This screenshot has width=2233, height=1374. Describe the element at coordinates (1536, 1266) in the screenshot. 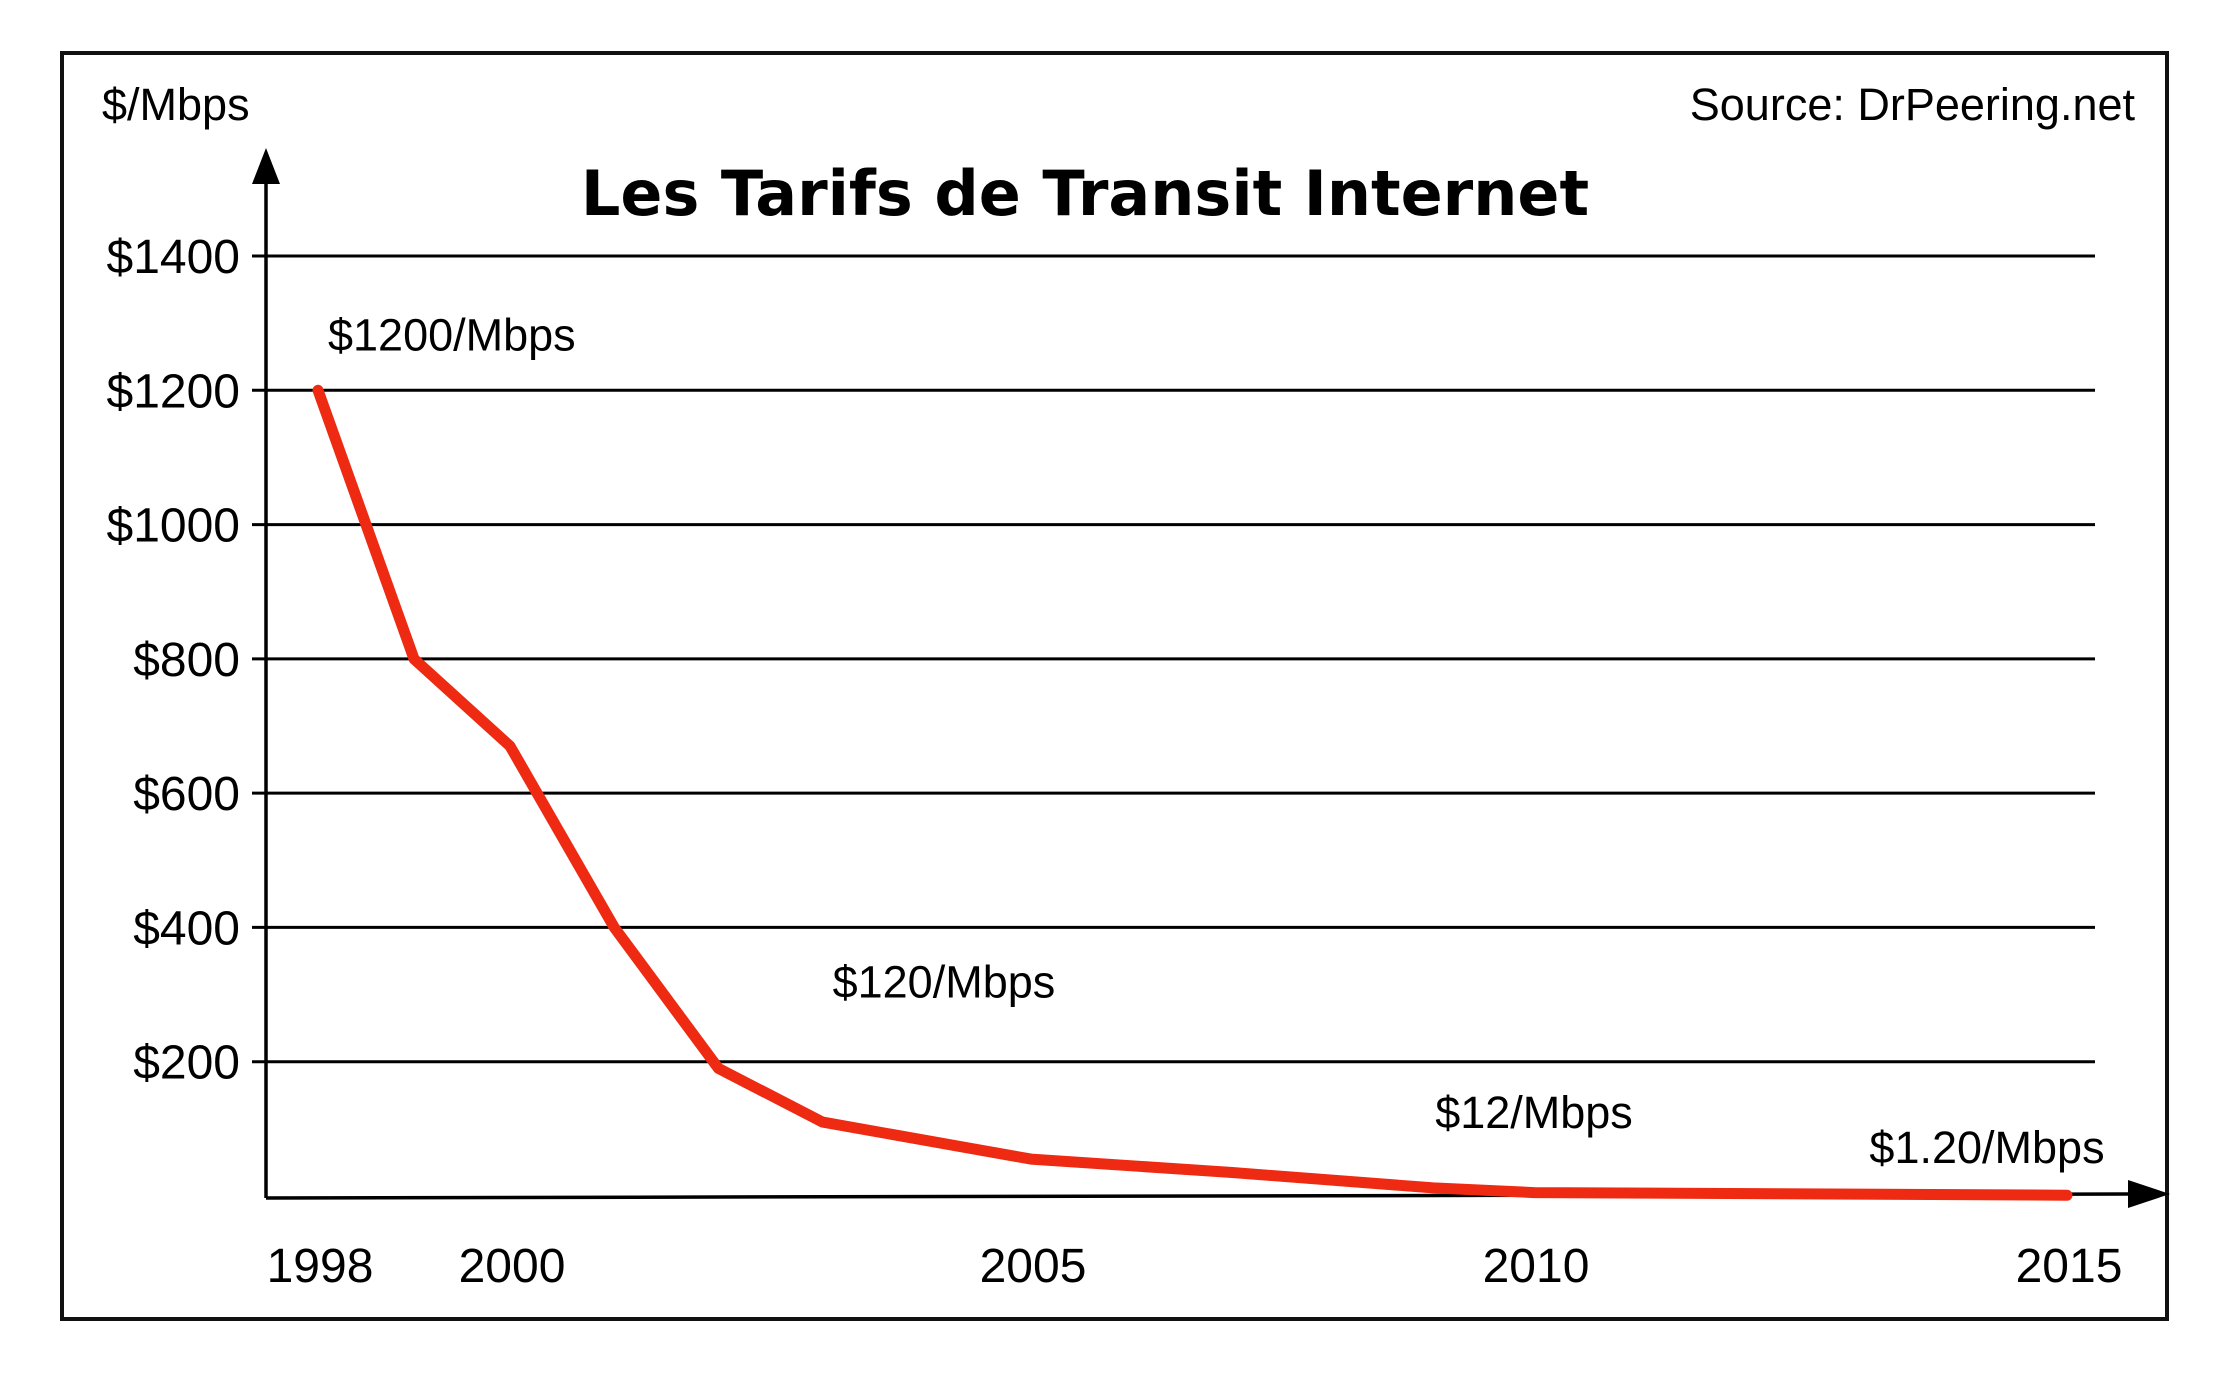

I see `x-tick-label: 2010` at that location.